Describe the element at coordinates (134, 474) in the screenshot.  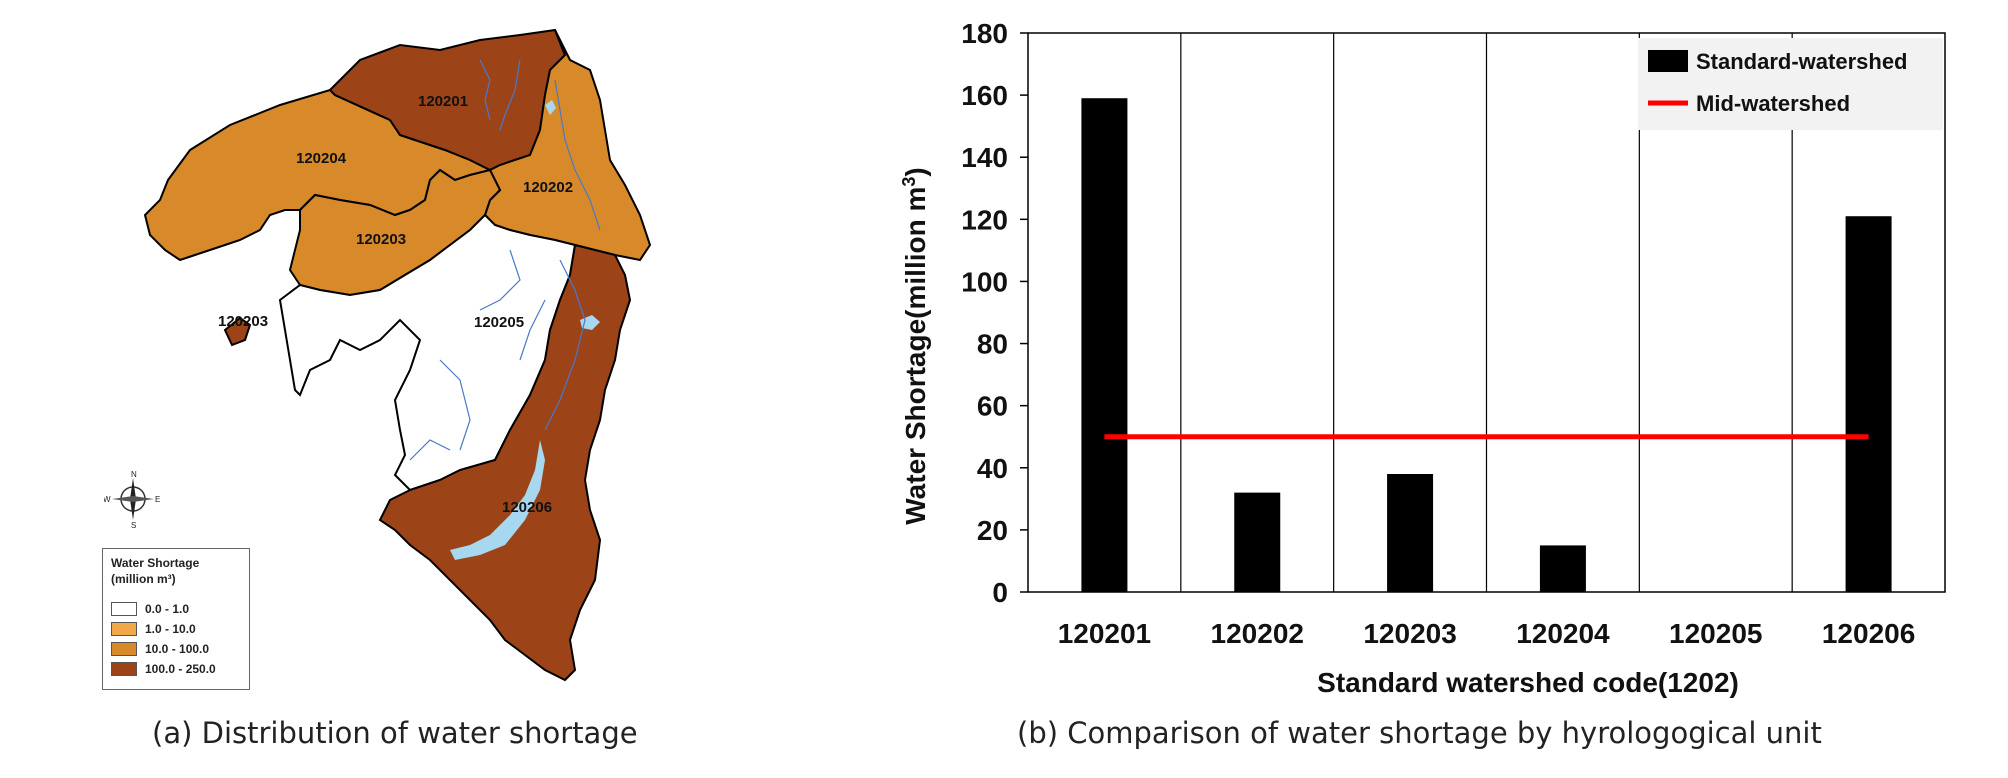
I see `svg-text: N` at that location.